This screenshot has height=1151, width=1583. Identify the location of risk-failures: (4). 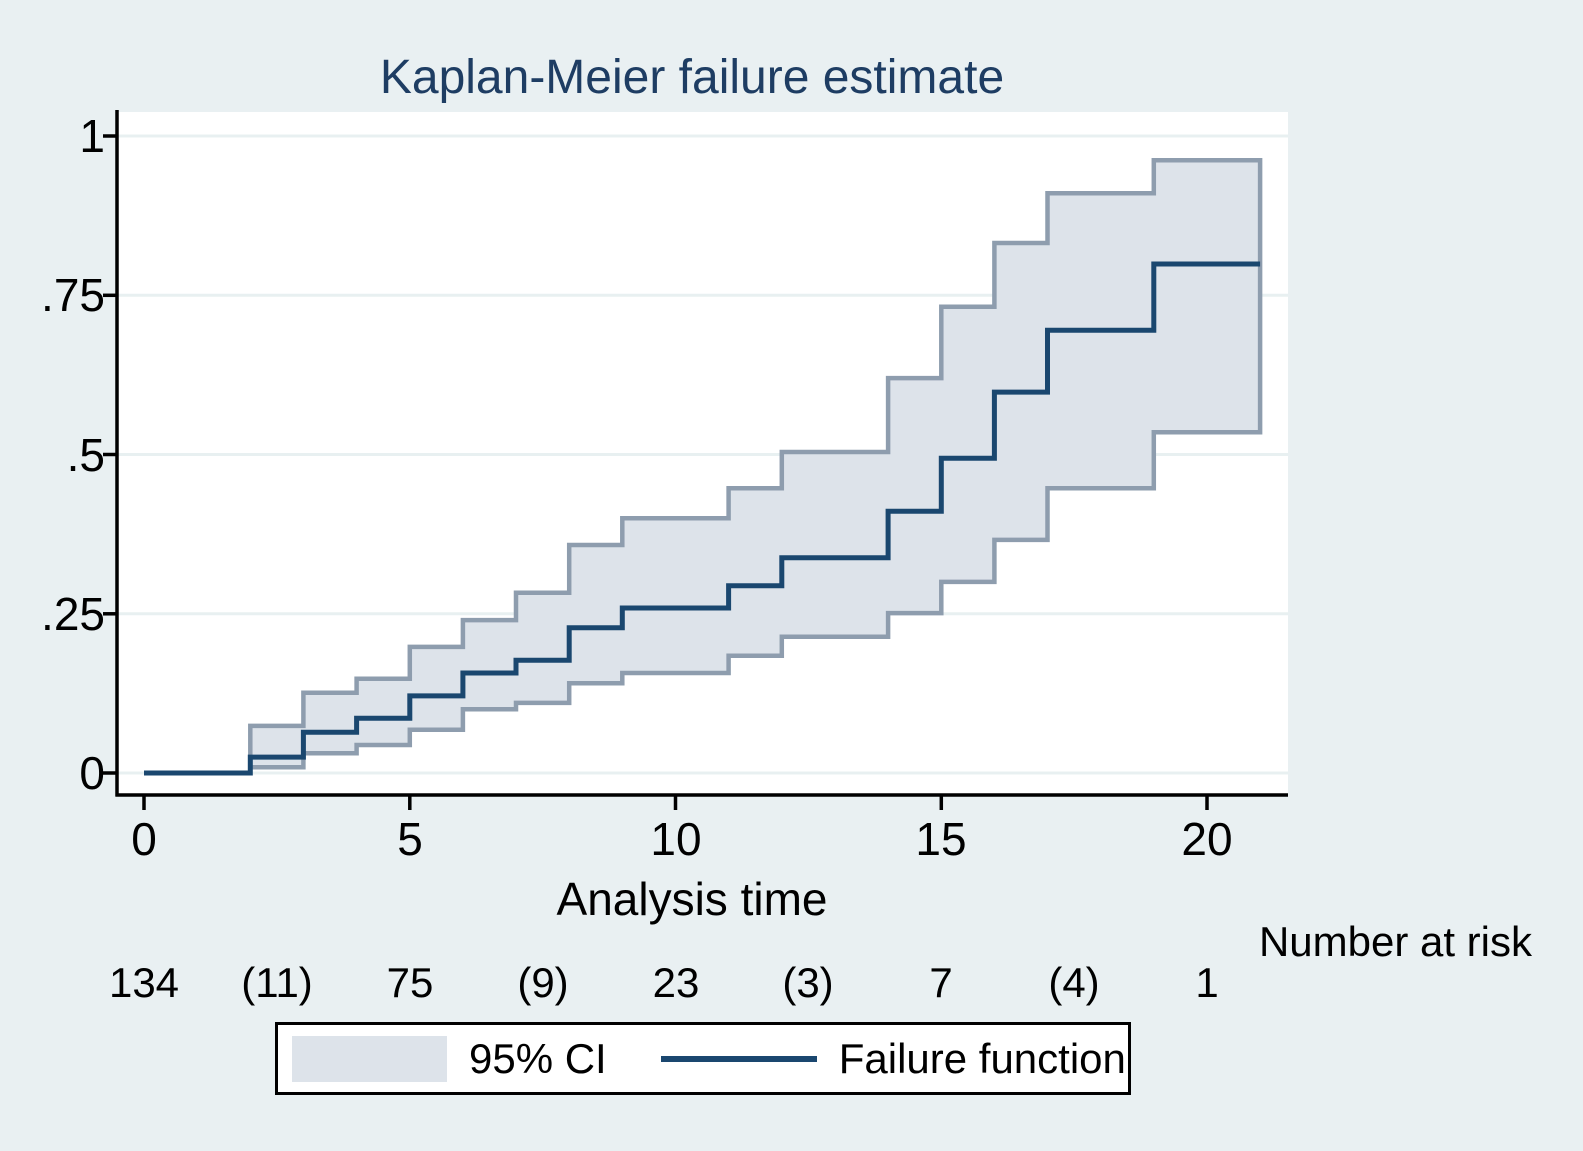
(1074, 982).